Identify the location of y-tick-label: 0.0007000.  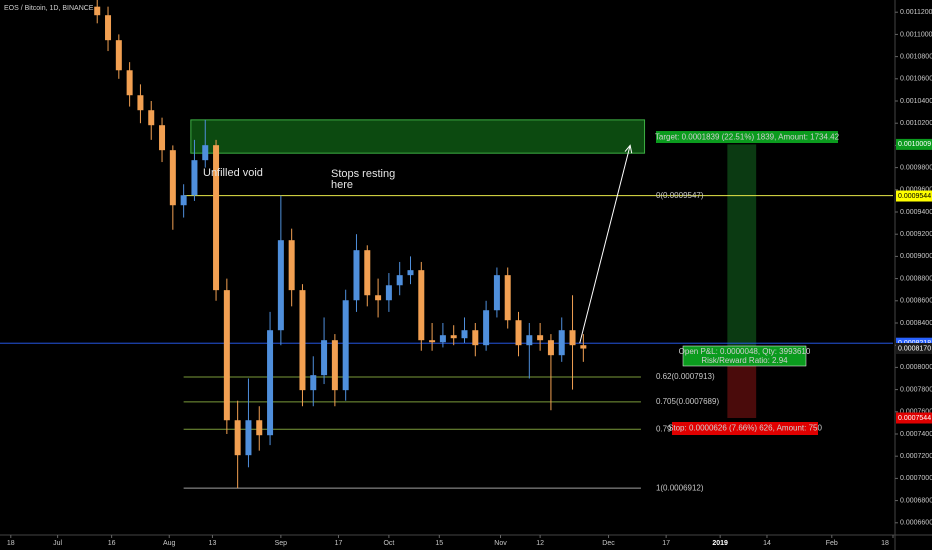
(916, 478).